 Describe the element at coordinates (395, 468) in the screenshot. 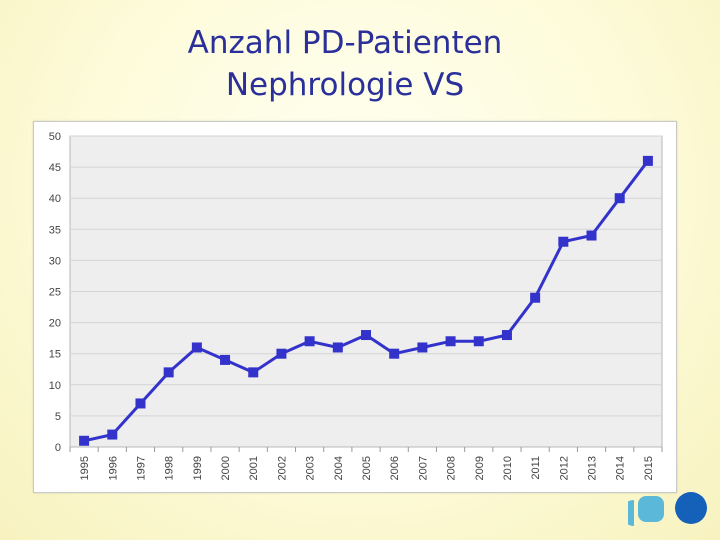

I see `x-tick-label: 2006` at that location.